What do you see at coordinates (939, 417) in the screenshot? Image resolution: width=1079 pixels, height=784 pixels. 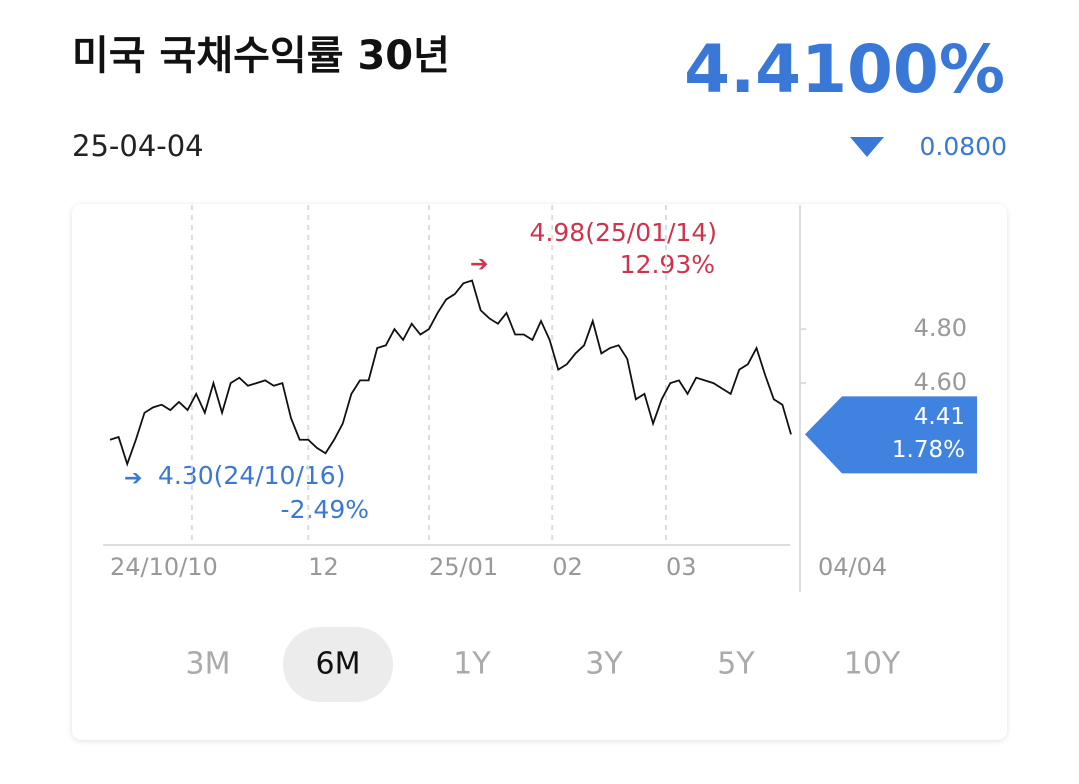 I see `current-label: 4.41` at bounding box center [939, 417].